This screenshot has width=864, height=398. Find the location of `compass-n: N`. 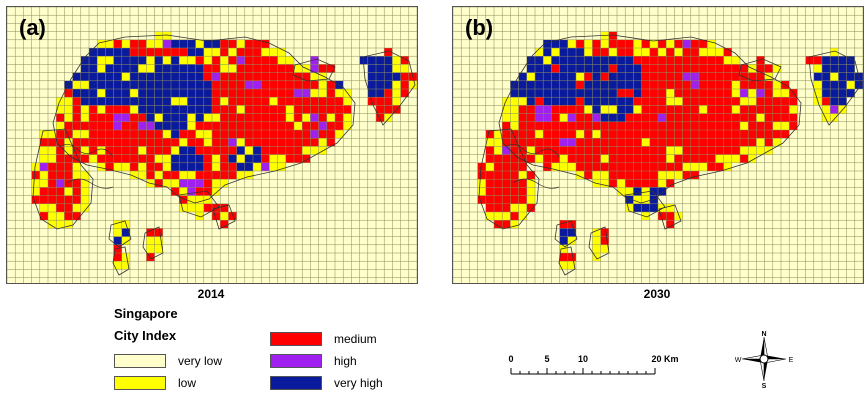

compass-n: N is located at coordinates (763, 334).